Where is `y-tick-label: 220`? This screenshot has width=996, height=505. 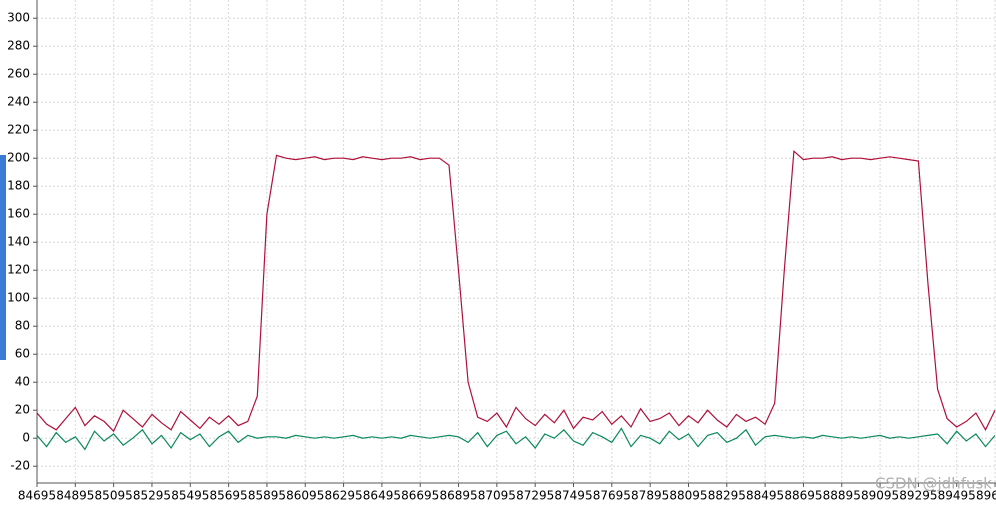
y-tick-label: 220 is located at coordinates (18, 130).